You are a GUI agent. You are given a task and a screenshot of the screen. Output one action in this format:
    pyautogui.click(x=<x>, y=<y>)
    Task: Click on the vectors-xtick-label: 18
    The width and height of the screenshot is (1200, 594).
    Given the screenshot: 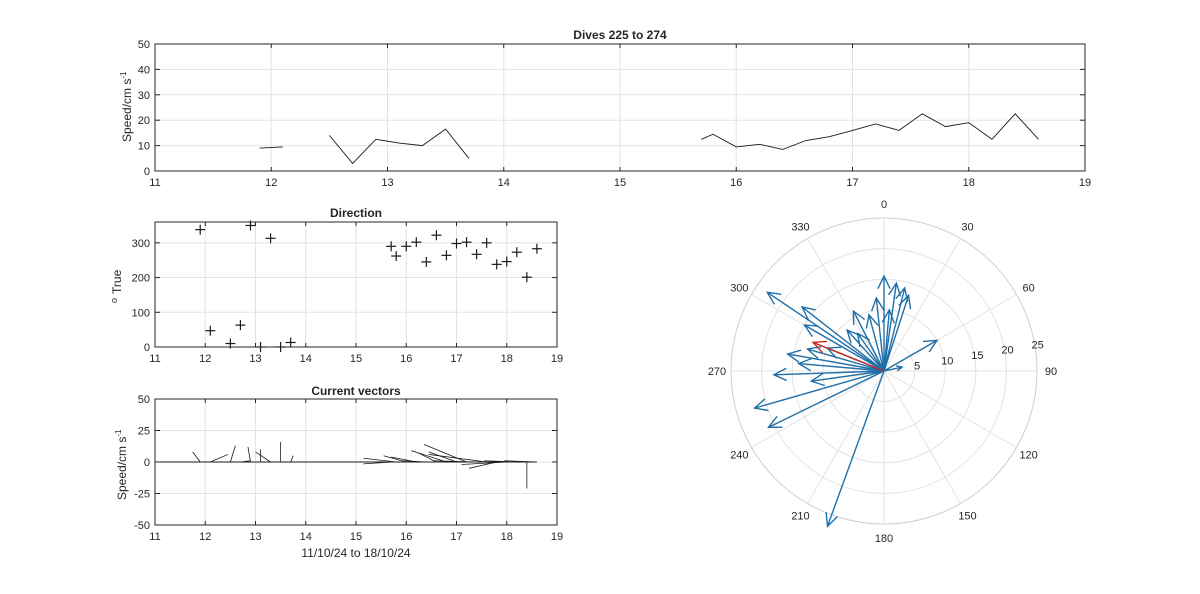 What is the action you would take?
    pyautogui.click(x=507, y=537)
    